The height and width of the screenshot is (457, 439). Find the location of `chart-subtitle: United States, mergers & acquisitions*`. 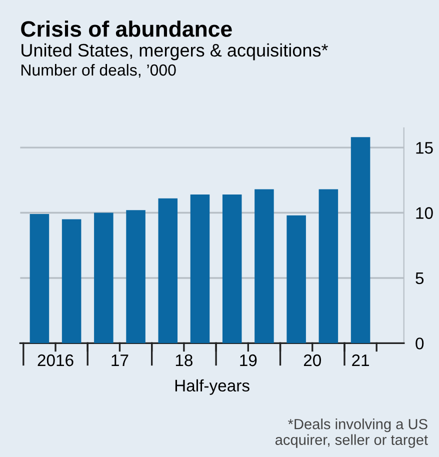

chart-subtitle: United States, mergers & acquisitions* is located at coordinates (175, 51).